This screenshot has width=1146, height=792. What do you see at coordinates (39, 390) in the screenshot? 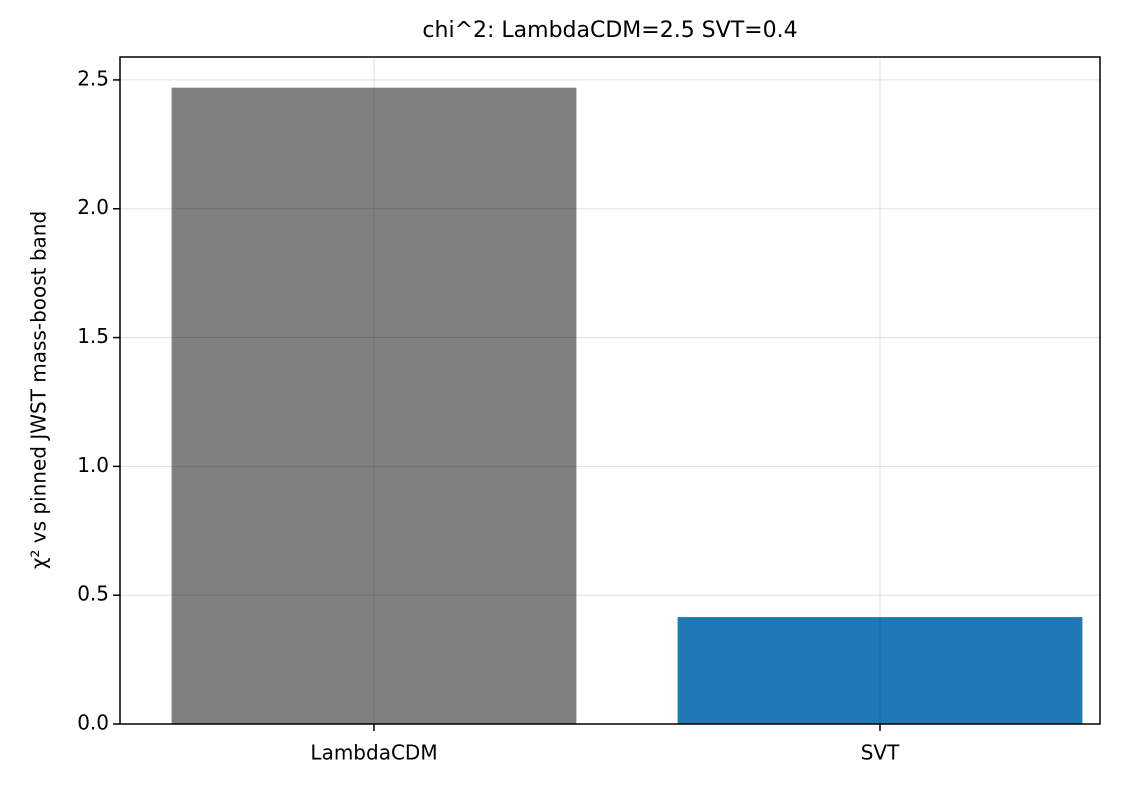
I see `y-axis-label: χ² vs pinned JWST mass-boost band` at bounding box center [39, 390].